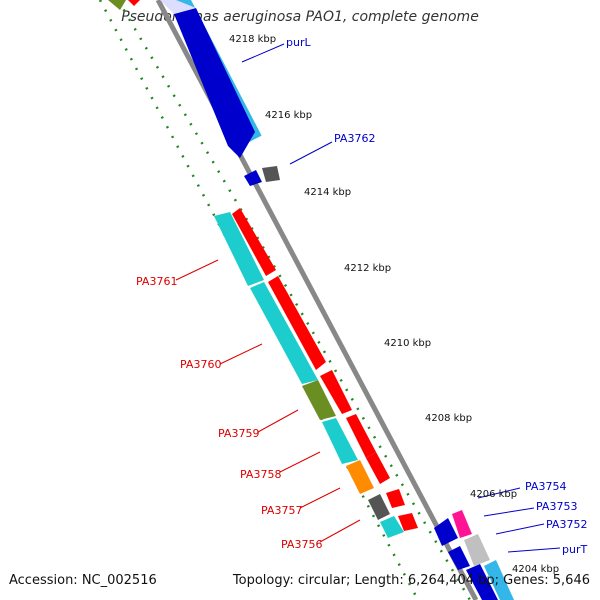  What do you see at coordinates (477, 550) in the screenshot?
I see `gene-PA3753-light` at bounding box center [477, 550].